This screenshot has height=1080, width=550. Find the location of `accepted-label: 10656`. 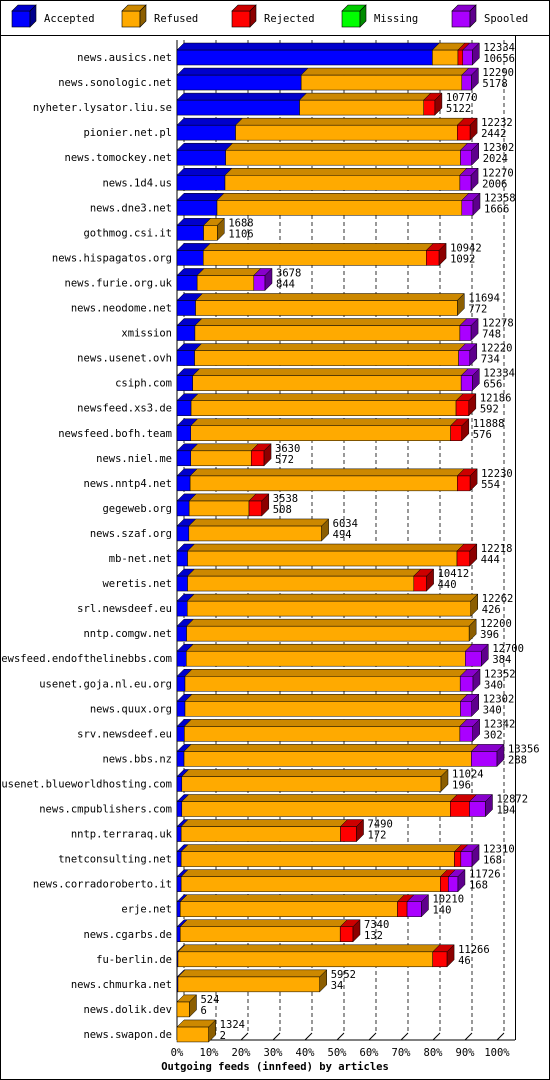

accepted-label: 10656 is located at coordinates (499, 59).